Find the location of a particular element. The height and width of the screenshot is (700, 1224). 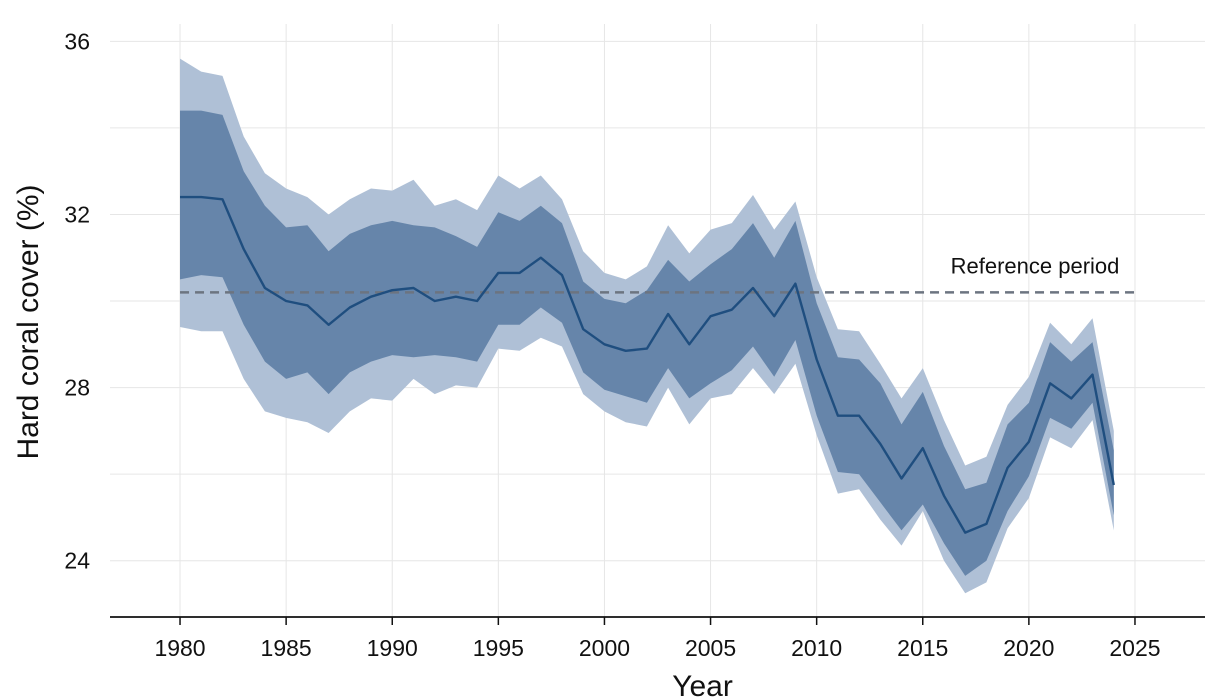

y-axis-title: Hard coral cover (%) is located at coordinates (28, 321).